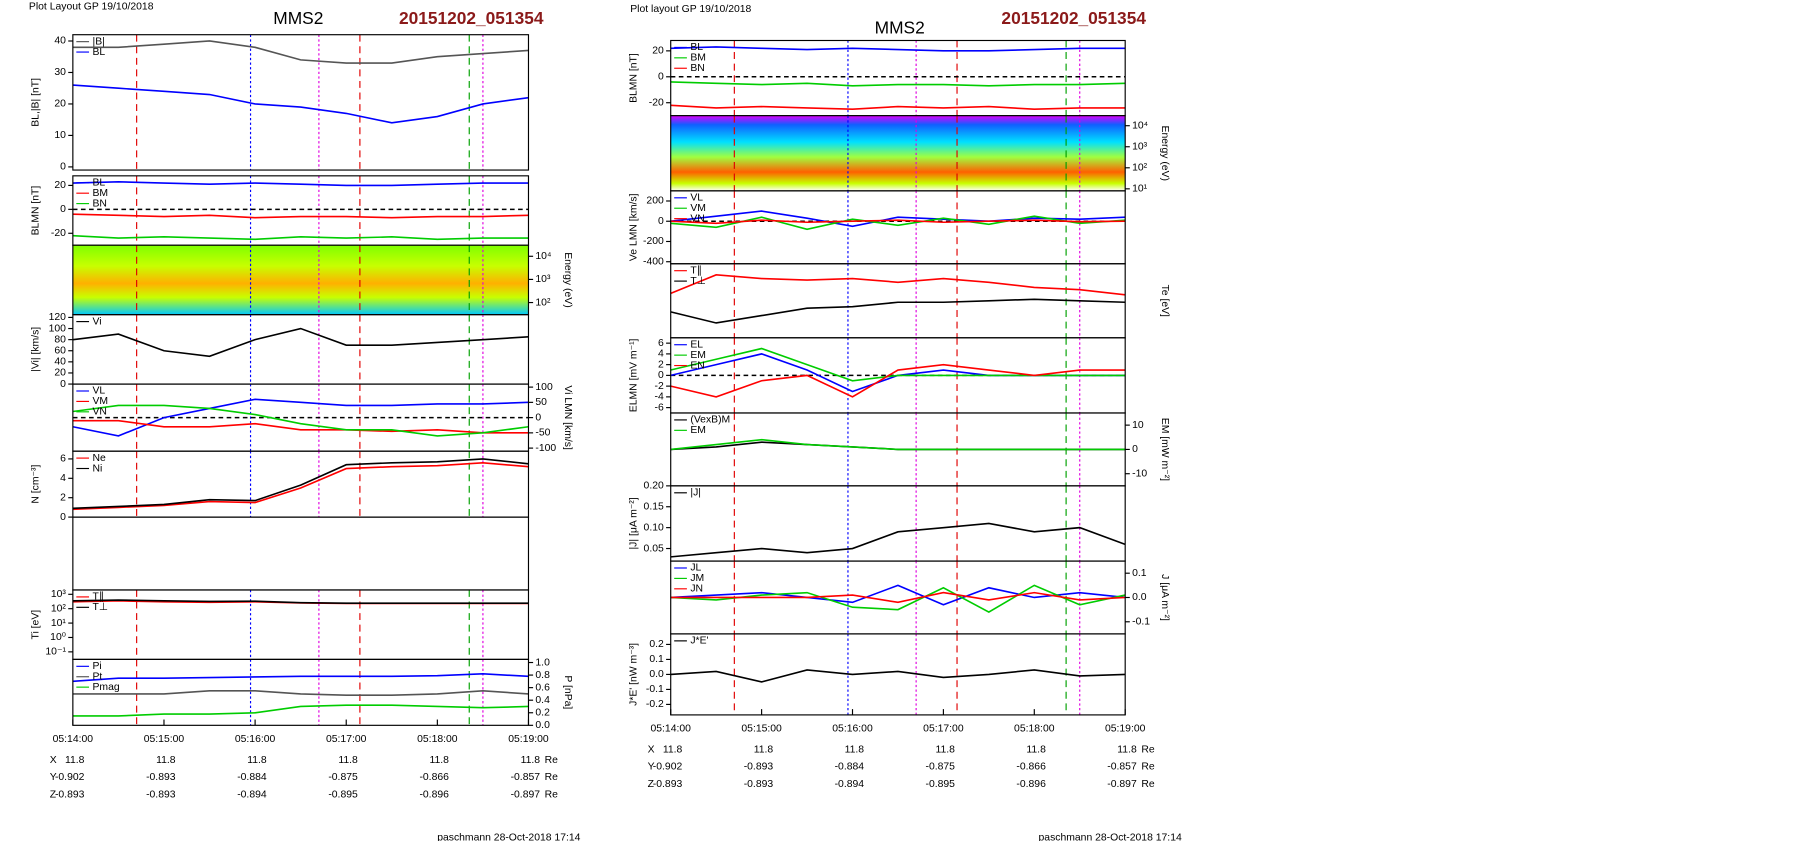  I want to click on ephem-value: -0.893, so click(161, 794).